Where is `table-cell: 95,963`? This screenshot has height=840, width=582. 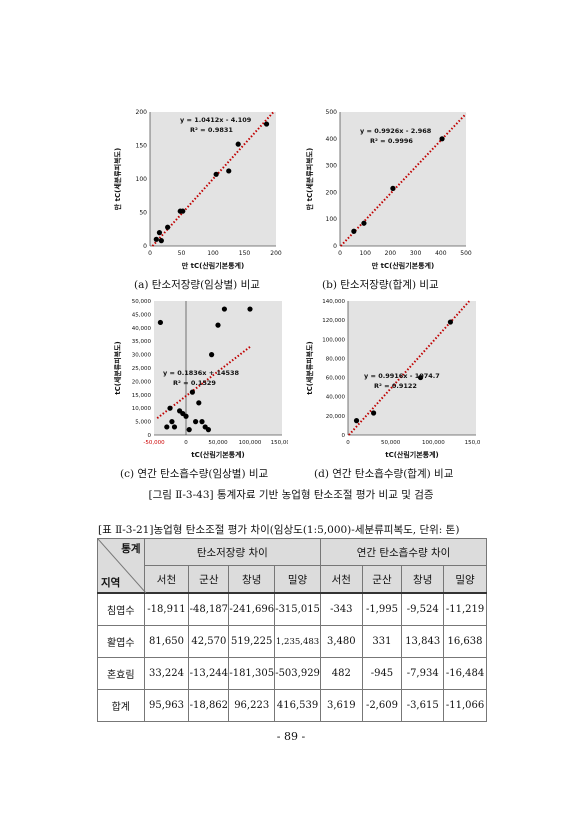
table-cell: 95,963 is located at coordinates (166, 705).